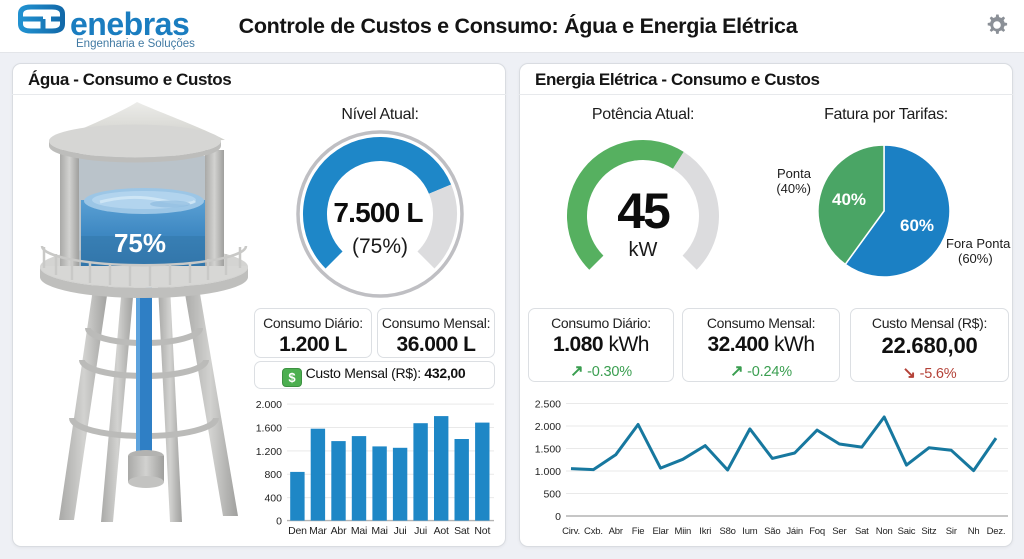 The width and height of the screenshot is (1024, 559). I want to click on svg-text: Saic, so click(907, 531).